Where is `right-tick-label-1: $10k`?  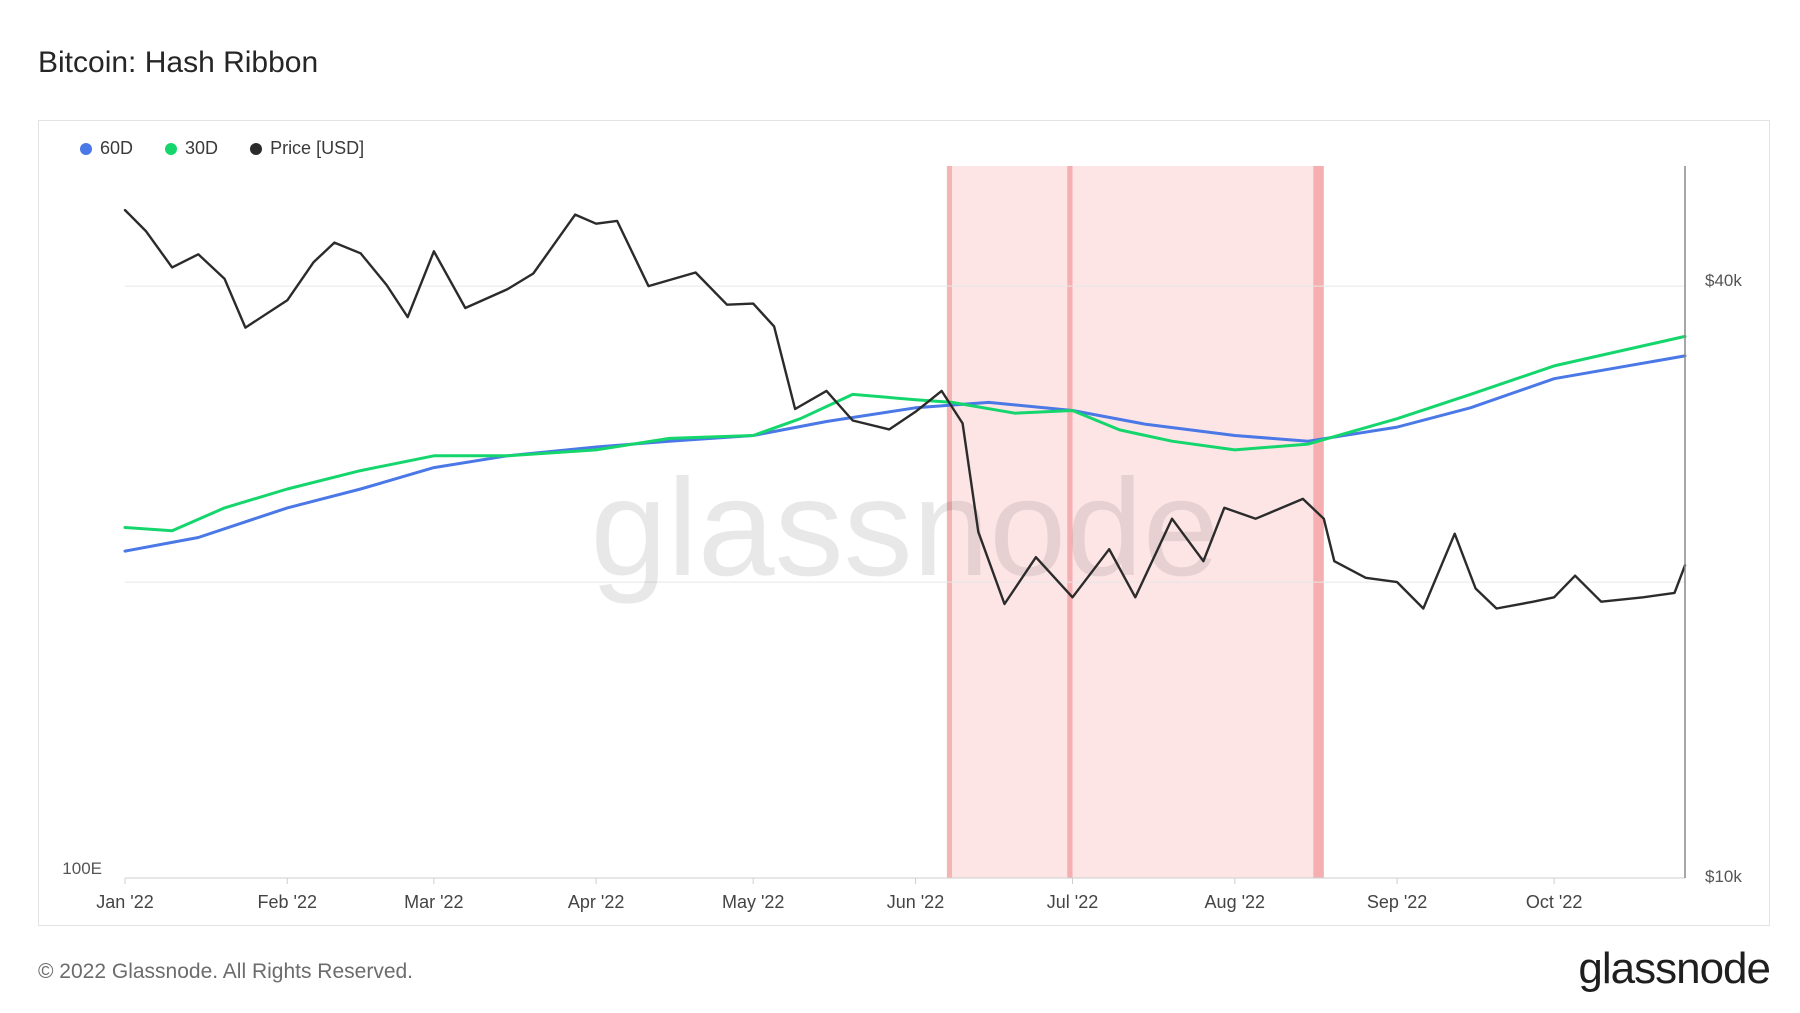
right-tick-label-1: $10k is located at coordinates (1723, 876).